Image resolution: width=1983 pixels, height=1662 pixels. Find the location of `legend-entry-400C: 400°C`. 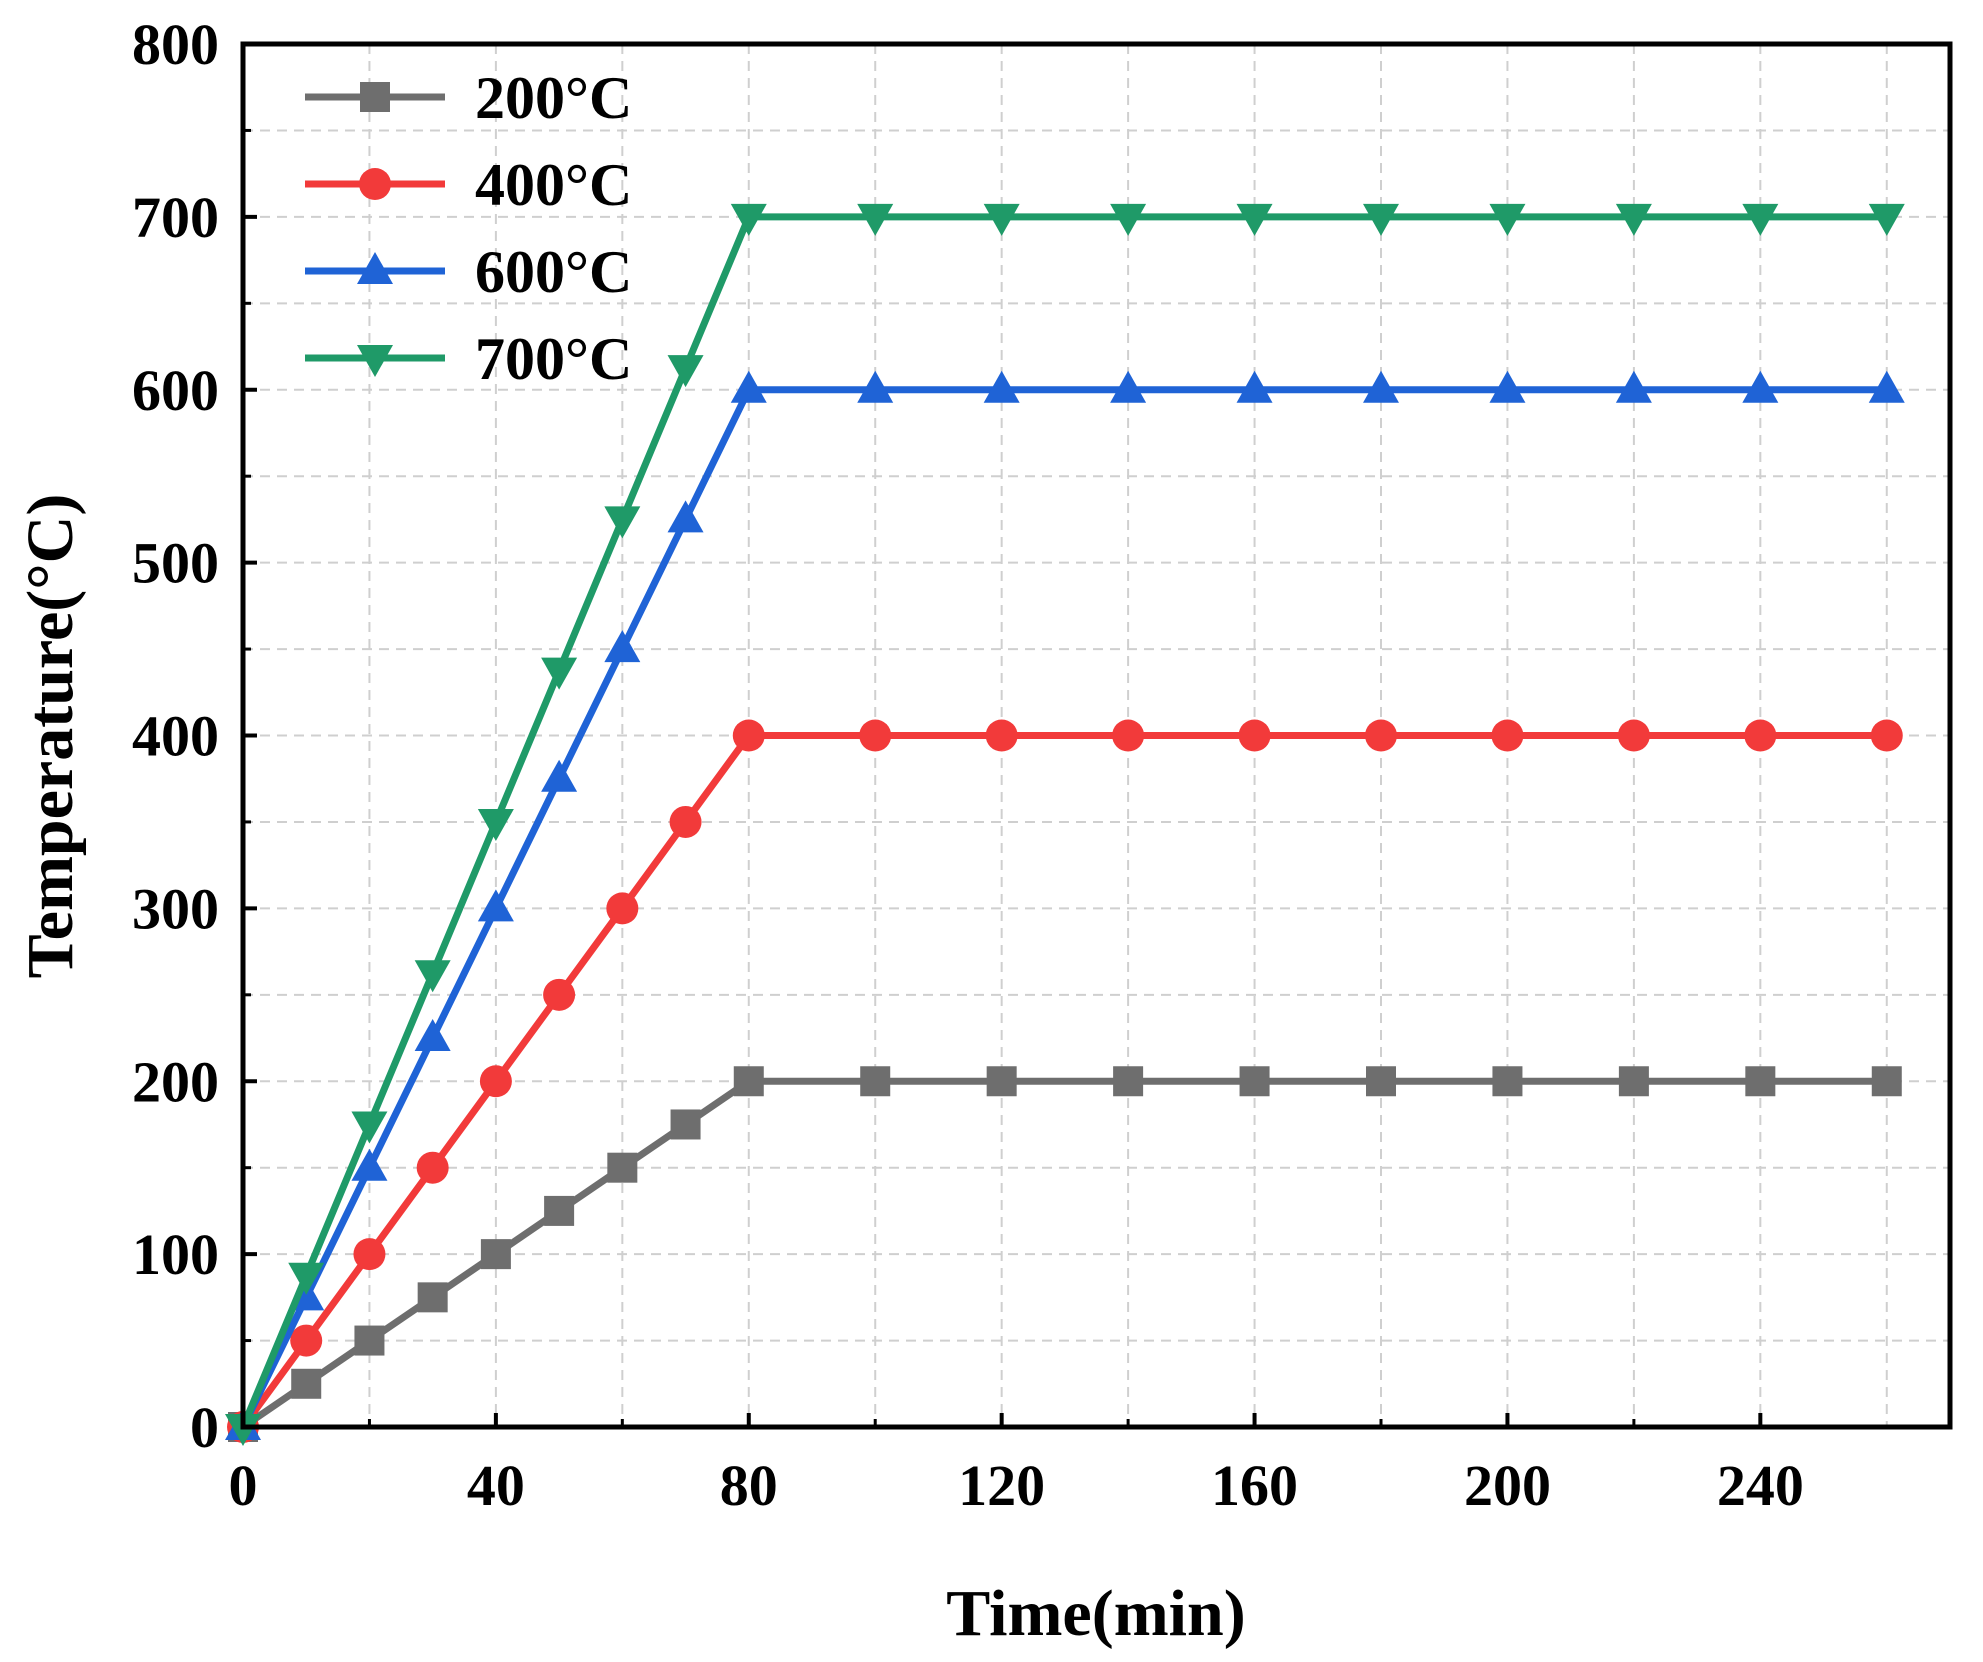

legend-entry-400C: 400°C is located at coordinates (468, 185).